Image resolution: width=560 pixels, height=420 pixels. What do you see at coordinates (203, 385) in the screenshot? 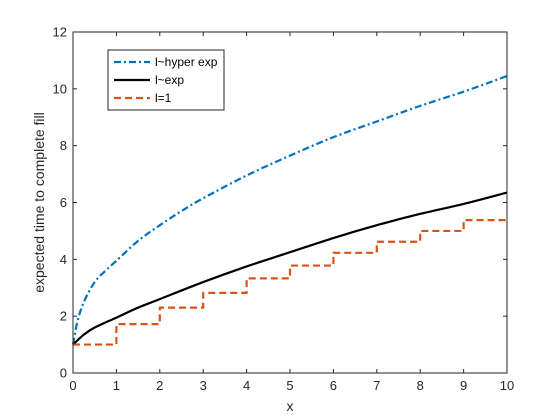
I see `x-tick-label: 3` at bounding box center [203, 385].